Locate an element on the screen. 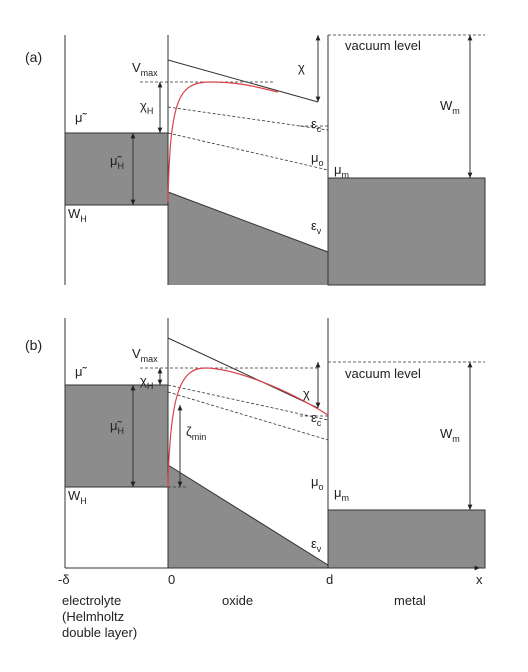 Image resolution: width=528 pixels, height=672 pixels. axis-tick: d is located at coordinates (329, 579).